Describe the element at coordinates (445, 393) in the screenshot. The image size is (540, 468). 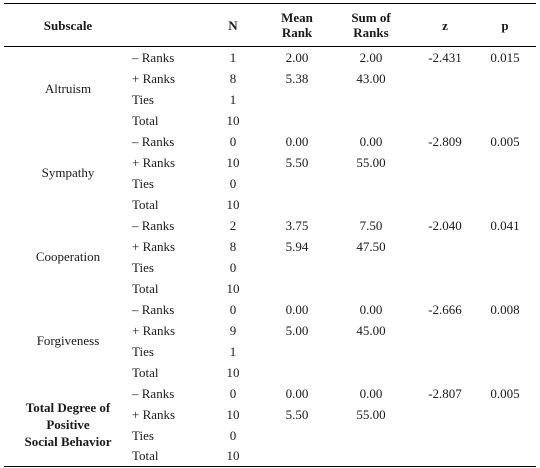
I see `cell-z: -2.807` at that location.